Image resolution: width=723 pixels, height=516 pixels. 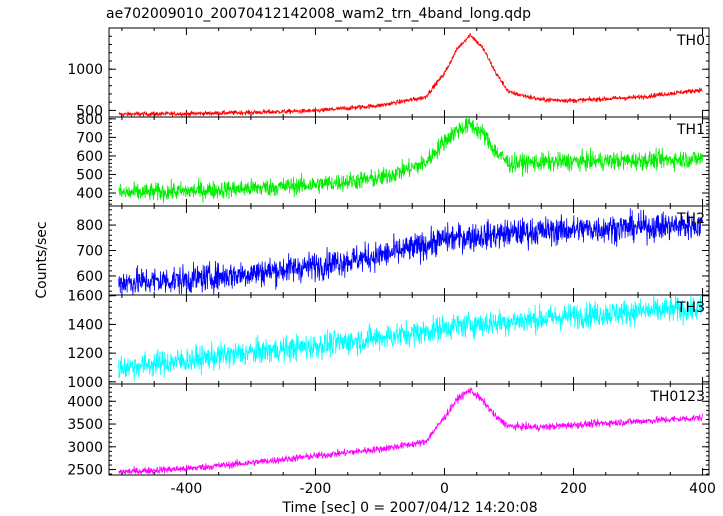 I want to click on y-tick-label: 3000, so click(x=85, y=448).